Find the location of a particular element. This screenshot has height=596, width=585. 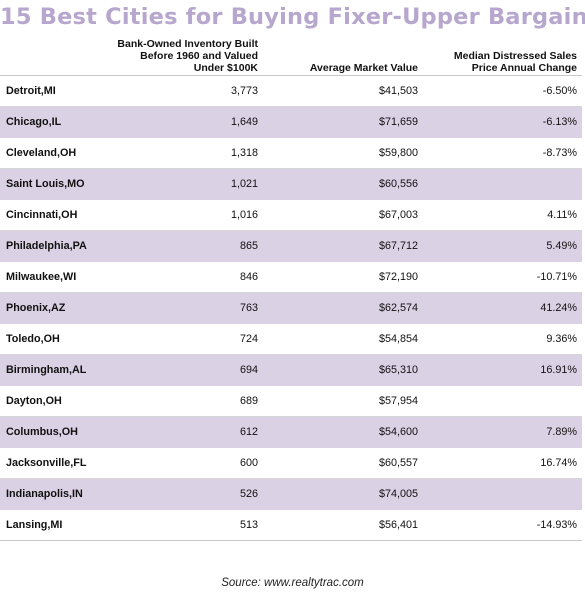

inventory-cell: 1,318 is located at coordinates (244, 153).